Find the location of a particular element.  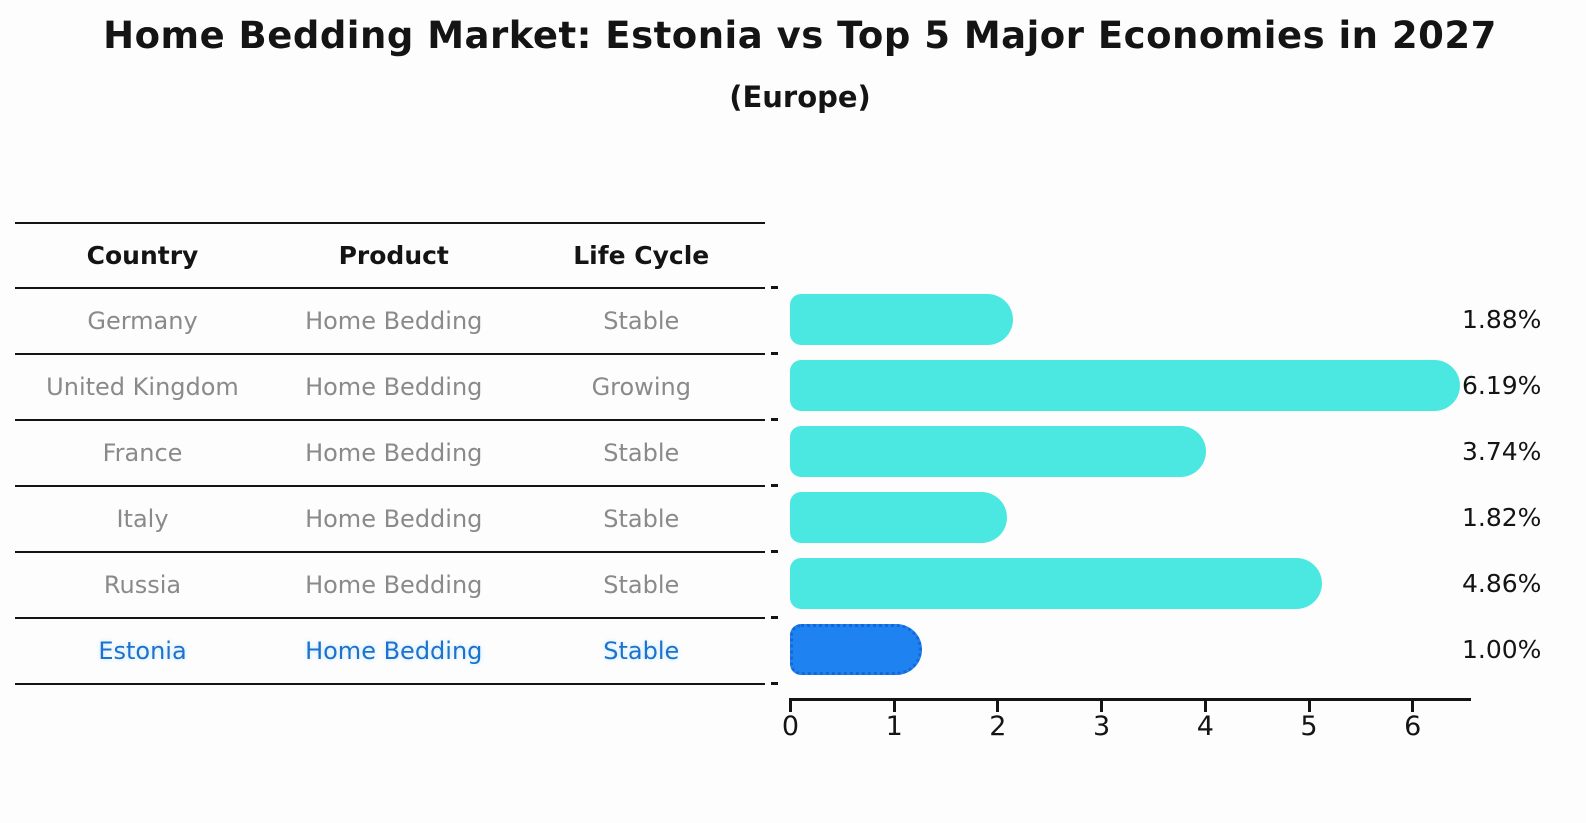

country-cell: United Kingdom is located at coordinates (142, 387).